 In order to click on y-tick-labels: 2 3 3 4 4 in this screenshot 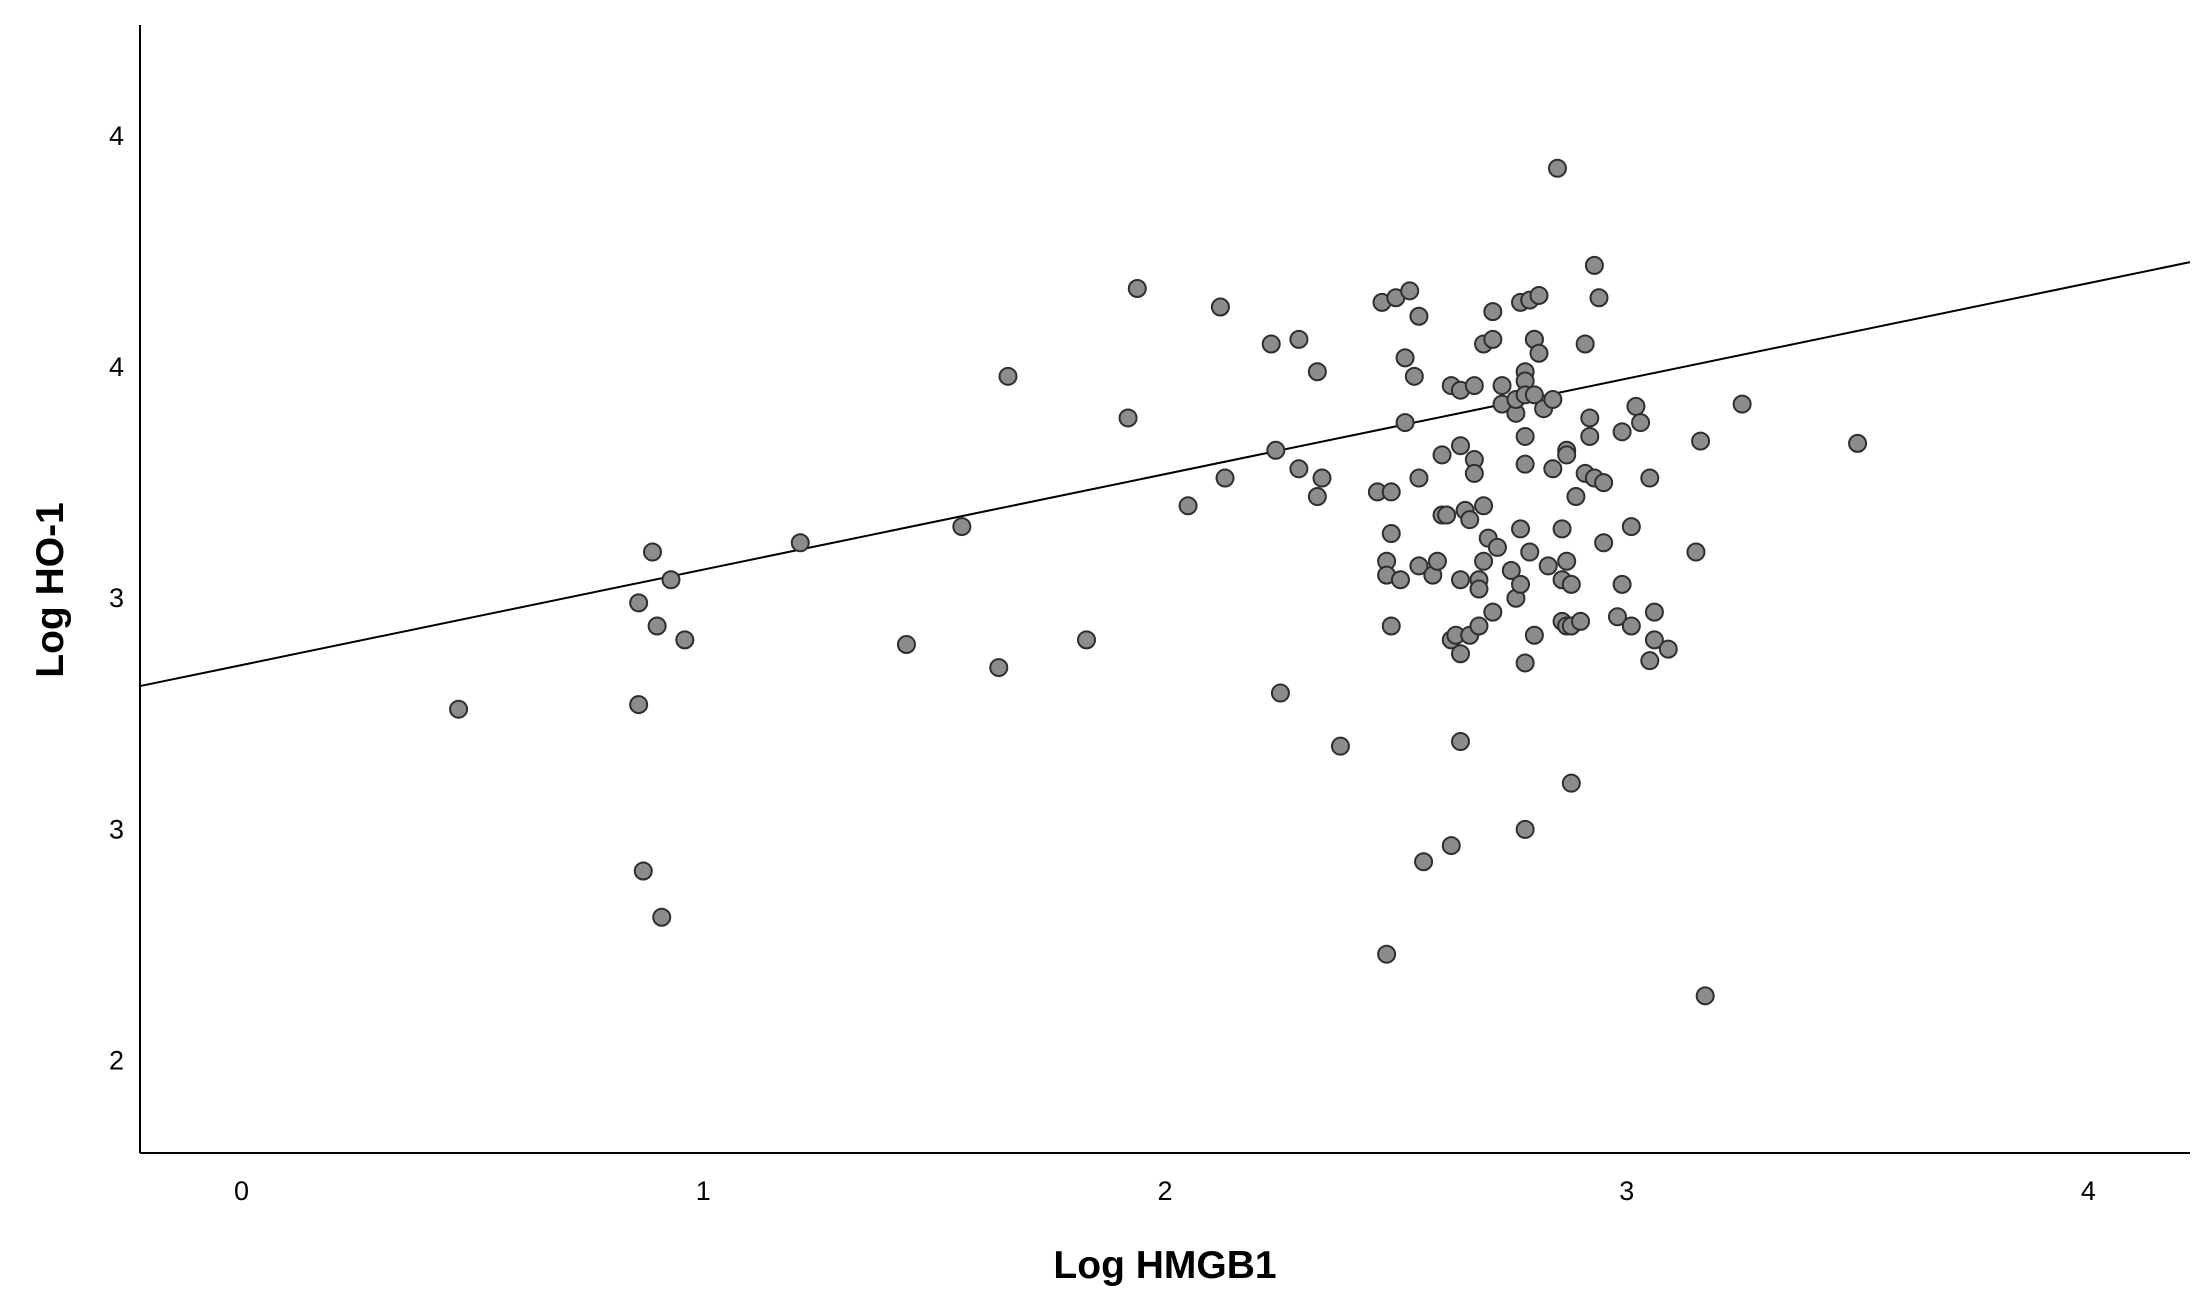, I will do `click(116, 598)`.